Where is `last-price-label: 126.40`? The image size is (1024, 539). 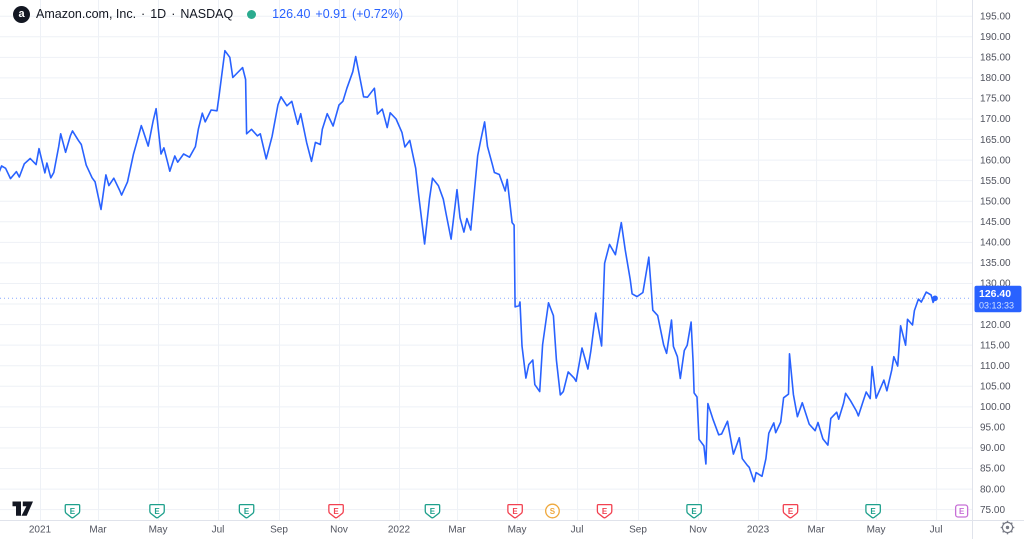
last-price-label: 126.40 is located at coordinates (995, 294).